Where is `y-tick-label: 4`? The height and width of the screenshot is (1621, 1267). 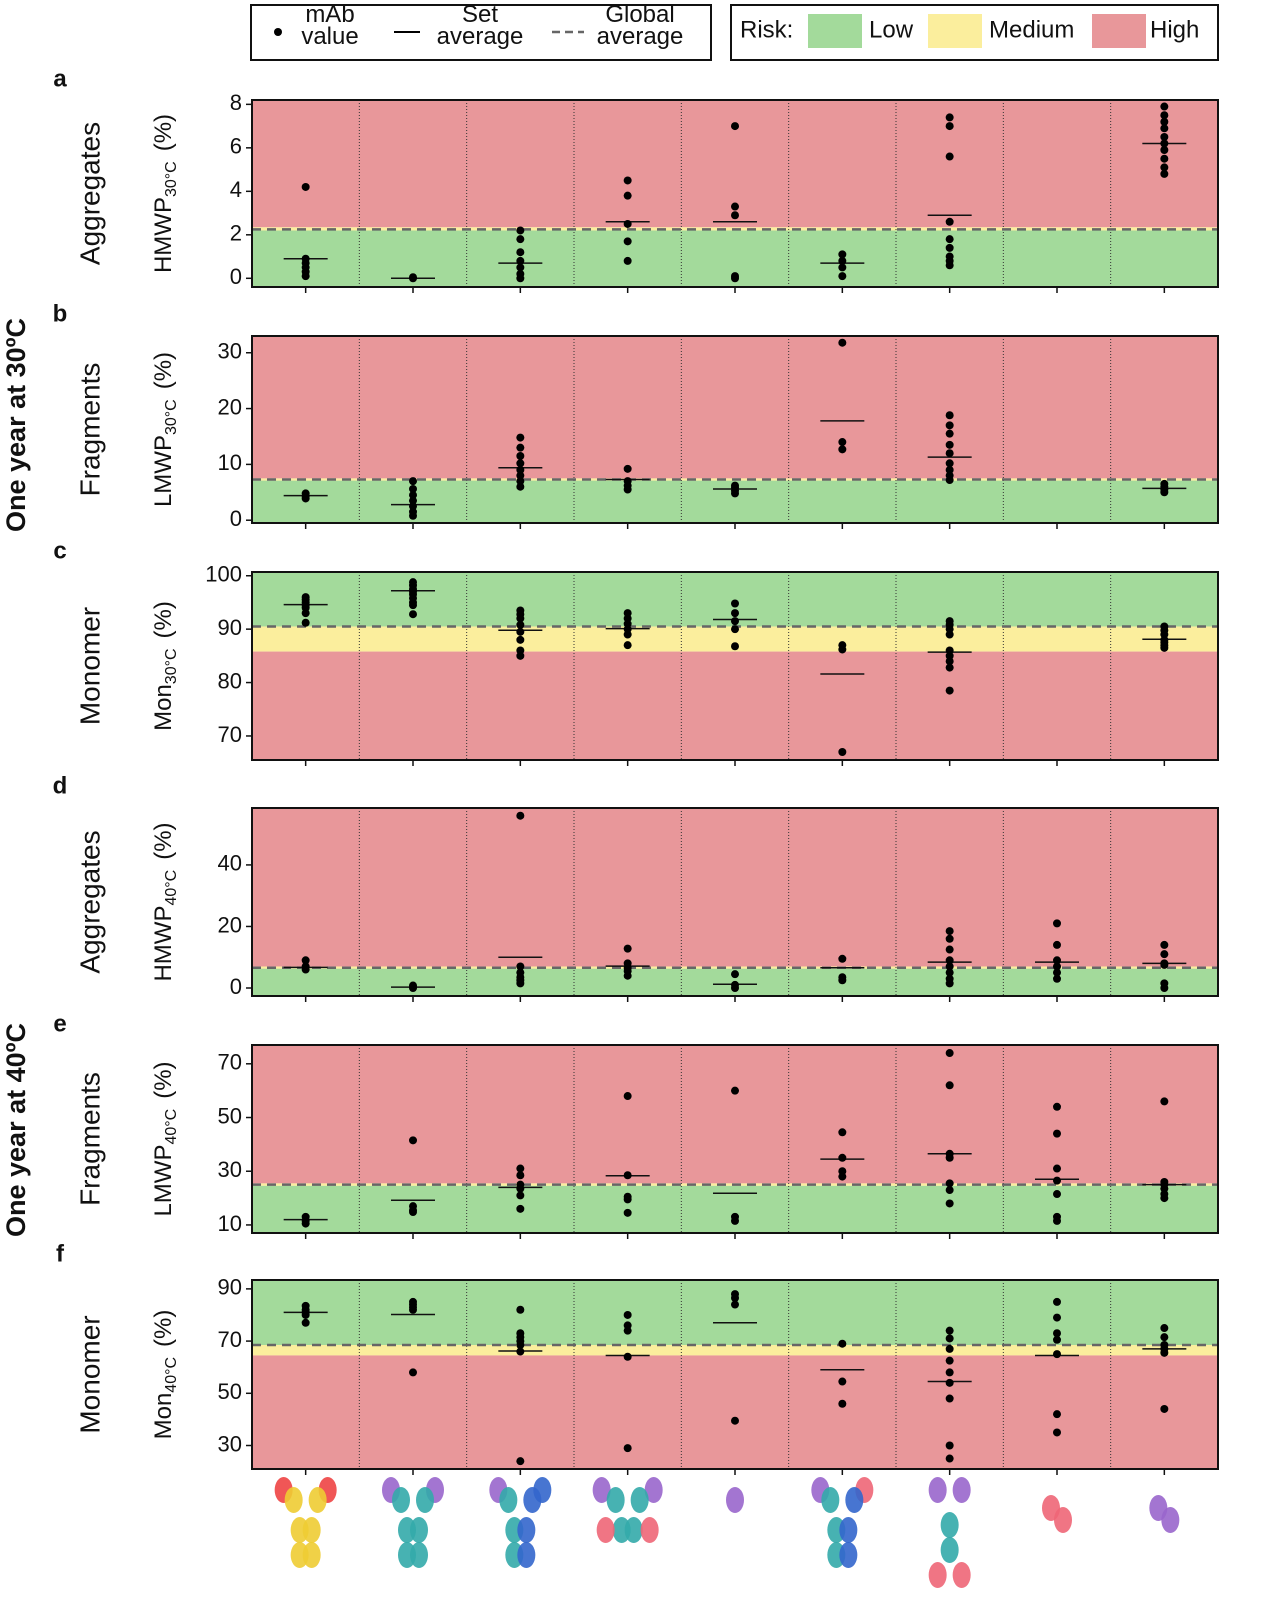
y-tick-label: 4 is located at coordinates (236, 189).